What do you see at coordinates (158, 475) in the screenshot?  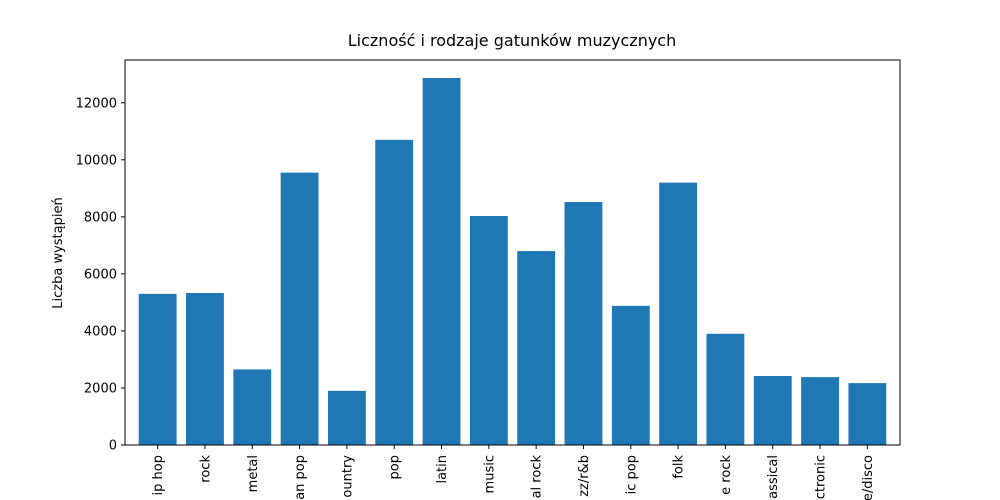 I see `x-tick-label: ip hop` at bounding box center [158, 475].